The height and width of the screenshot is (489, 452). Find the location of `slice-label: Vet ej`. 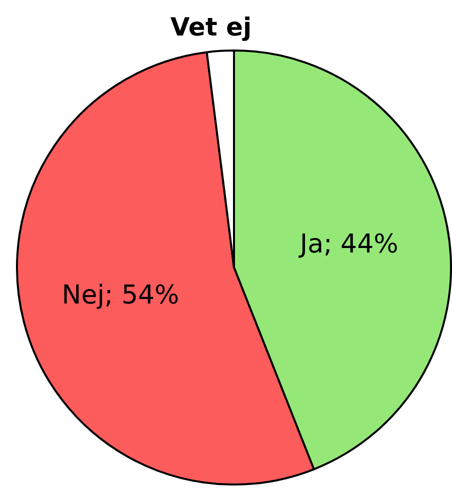

slice-label: Vet ej is located at coordinates (211, 27).